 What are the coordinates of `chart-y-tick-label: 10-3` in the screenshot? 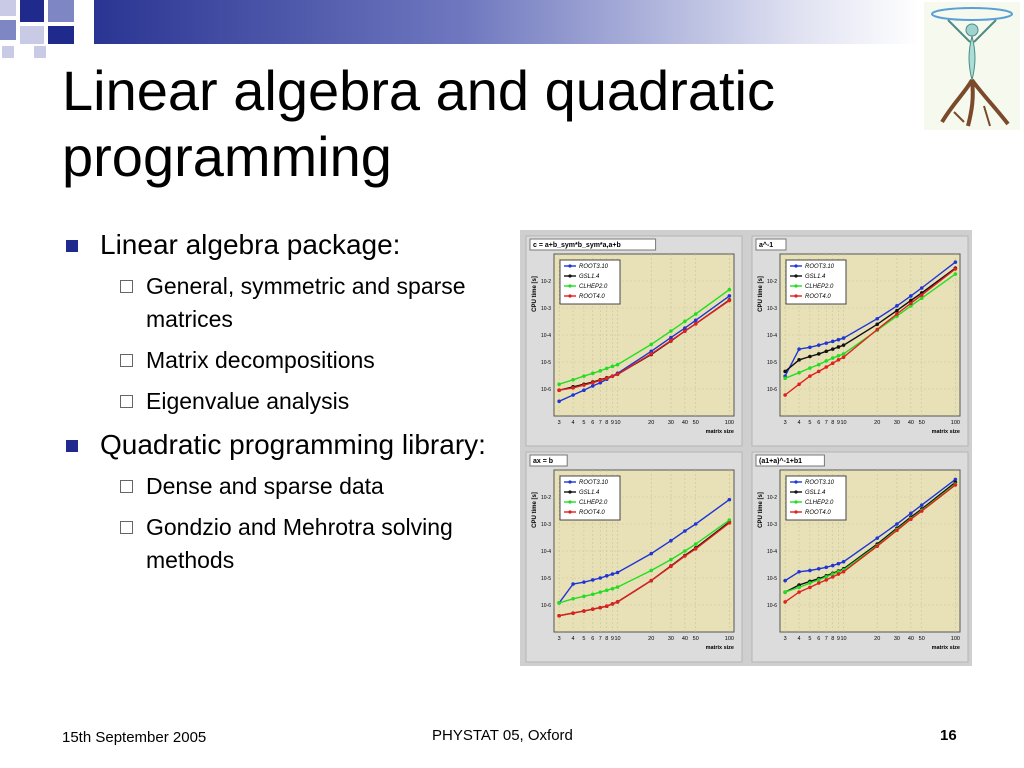 It's located at (772, 525).